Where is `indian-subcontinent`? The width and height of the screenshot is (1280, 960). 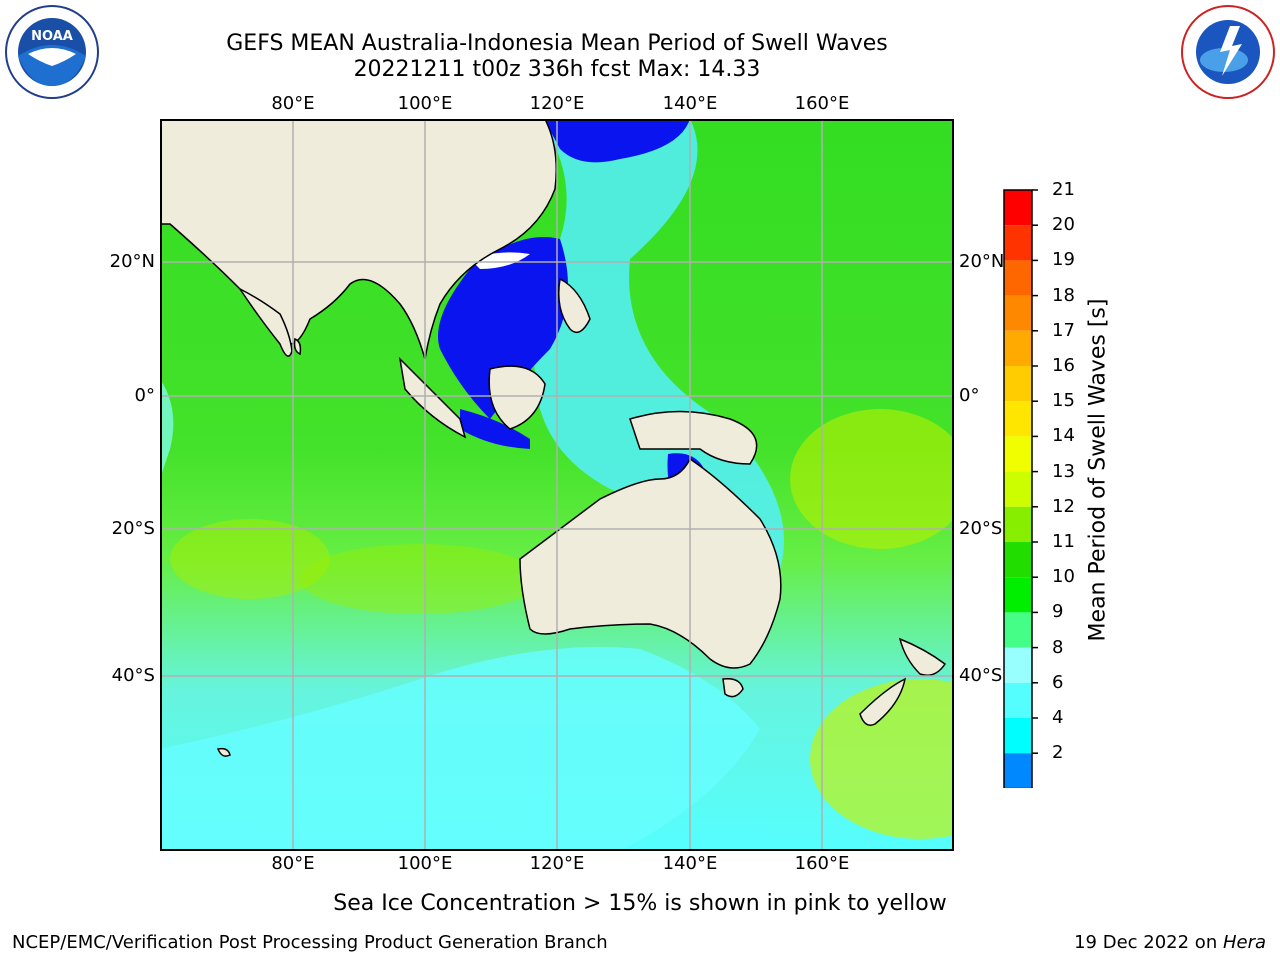 indian-subcontinent is located at coordinates (265, 322).